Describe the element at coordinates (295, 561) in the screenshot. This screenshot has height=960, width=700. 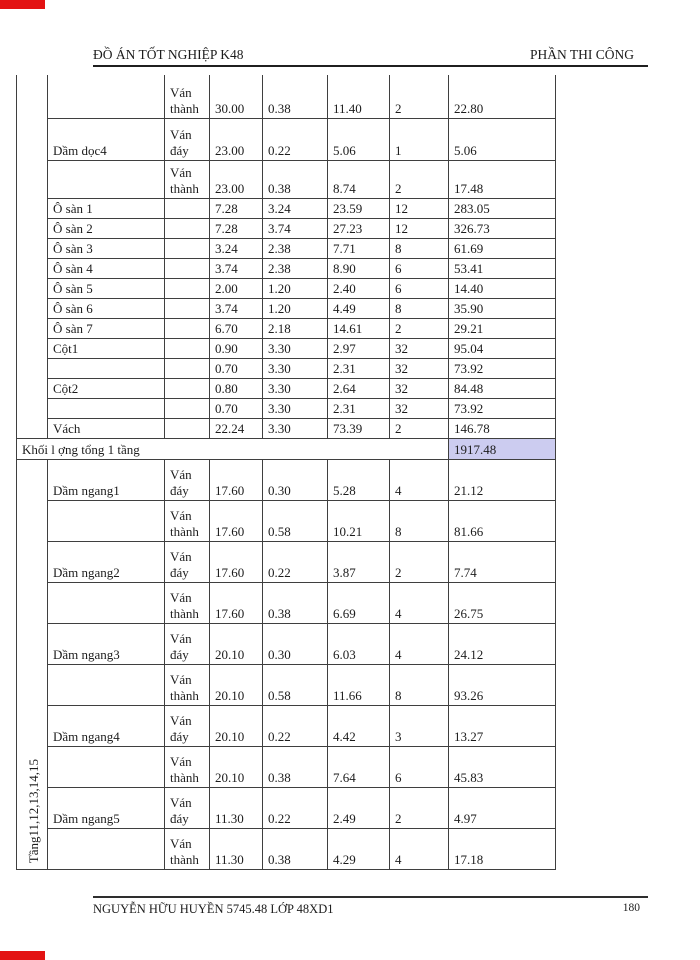
I see `value-cell: 0.22` at that location.